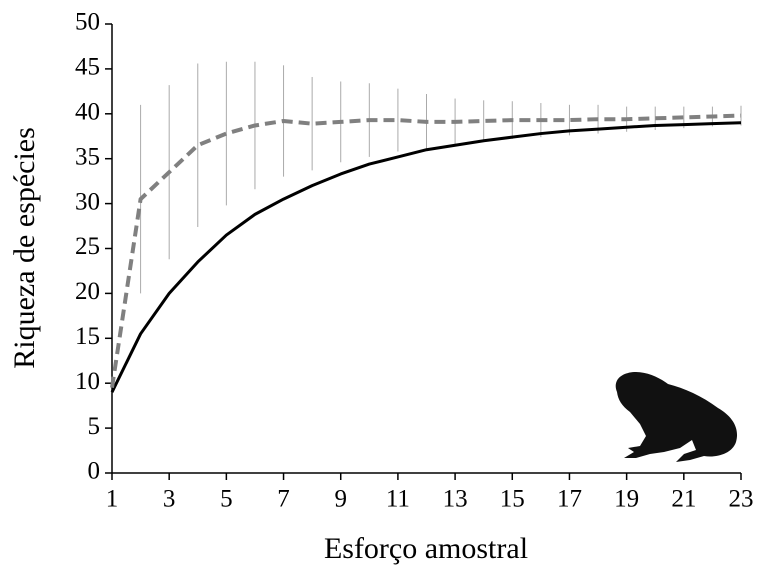  I want to click on frog-icon, so click(676, 417).